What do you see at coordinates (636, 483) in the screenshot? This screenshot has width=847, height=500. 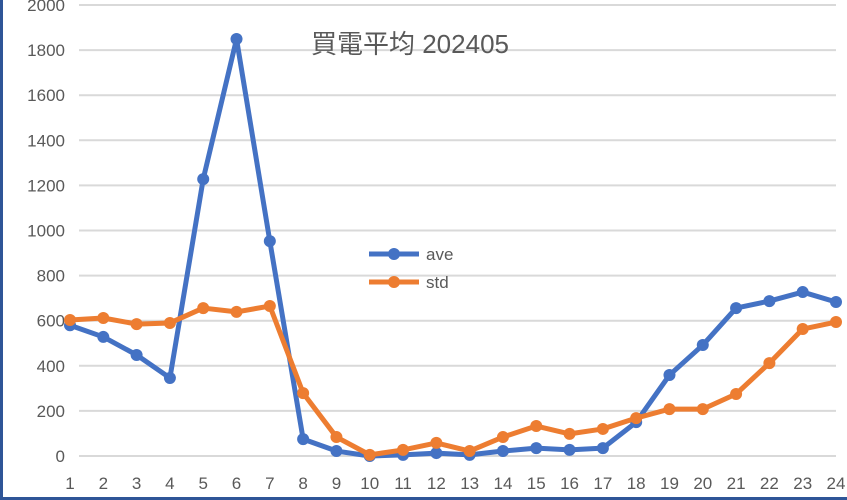 I see `x-tick-label: 18` at bounding box center [636, 483].